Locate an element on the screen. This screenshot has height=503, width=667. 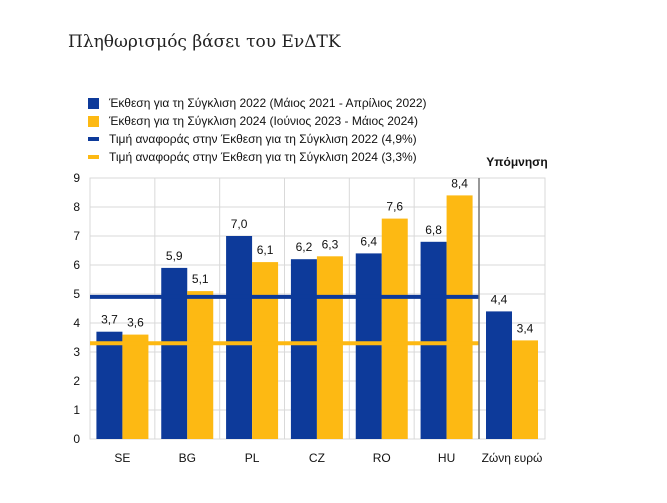
data-label-se-series-1: 3,7 is located at coordinates (109, 320).